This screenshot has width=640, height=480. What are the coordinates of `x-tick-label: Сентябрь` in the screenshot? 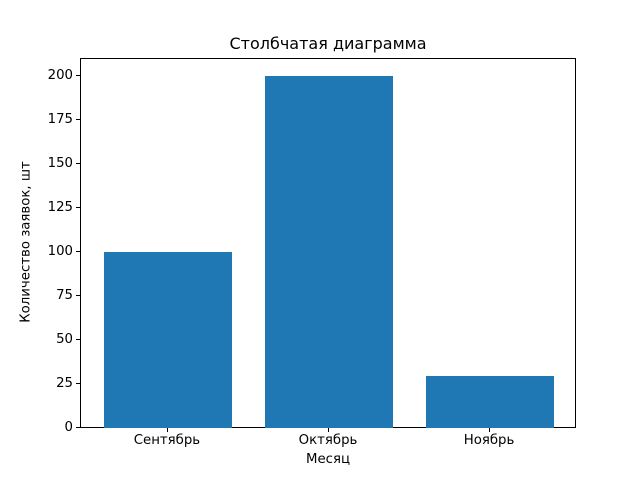 It's located at (167, 440).